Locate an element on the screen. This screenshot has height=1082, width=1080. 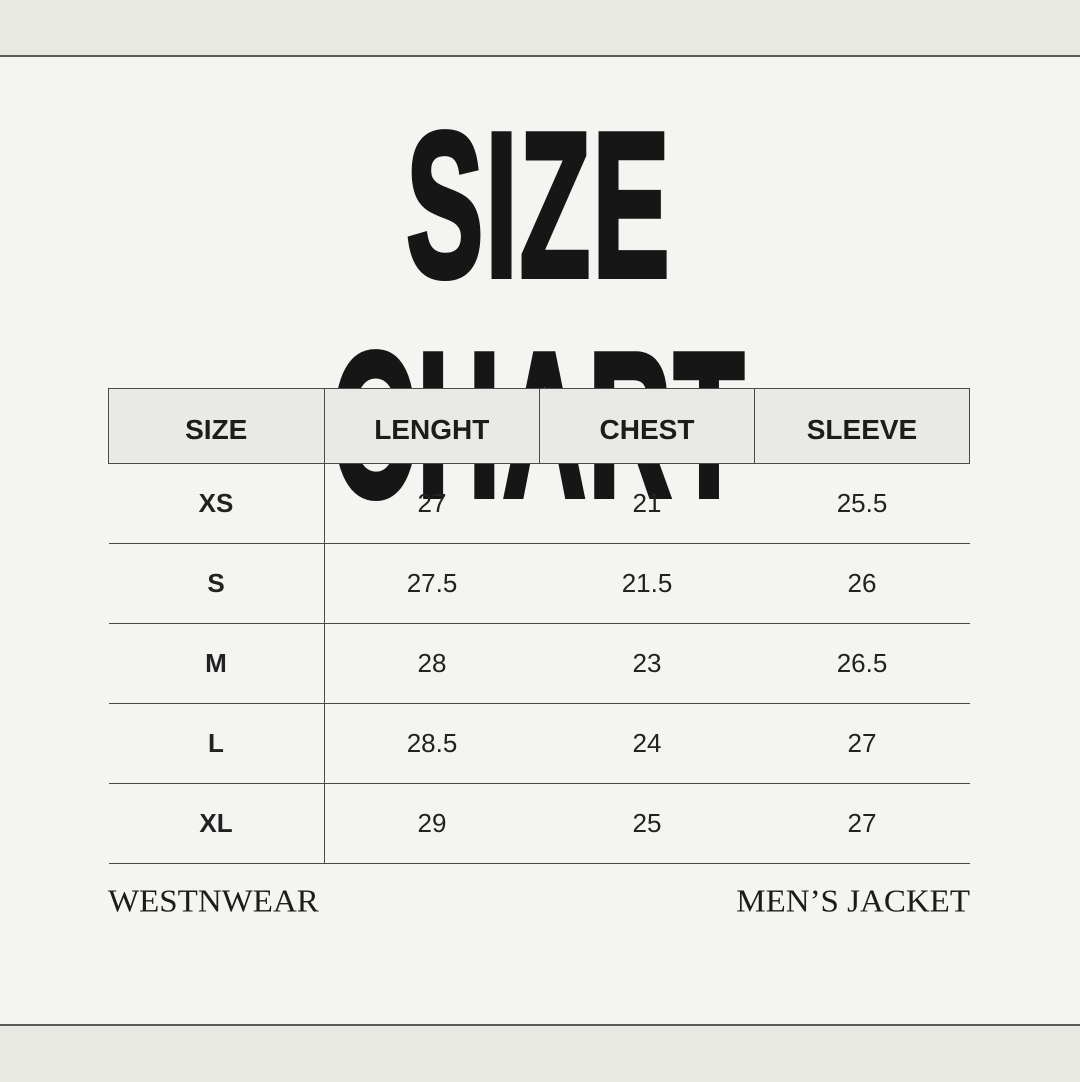
table-row: M 28 23 26.5 is located at coordinates (539, 663).